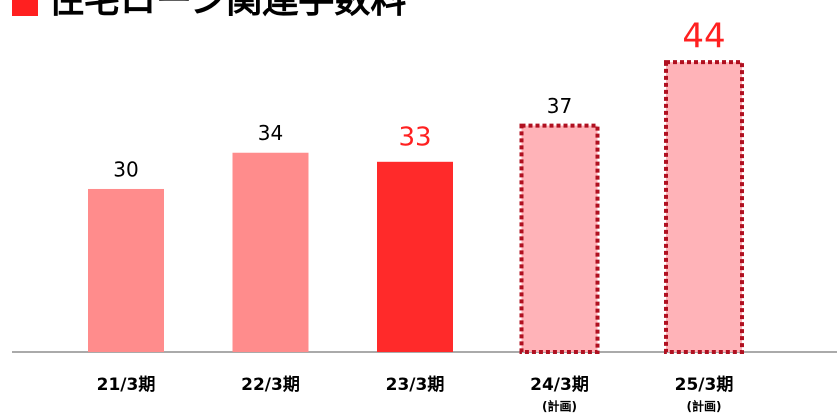 This screenshot has height=416, width=837. Describe the element at coordinates (559, 385) in the screenshot. I see `x-tick-label: 24/3期` at that location.